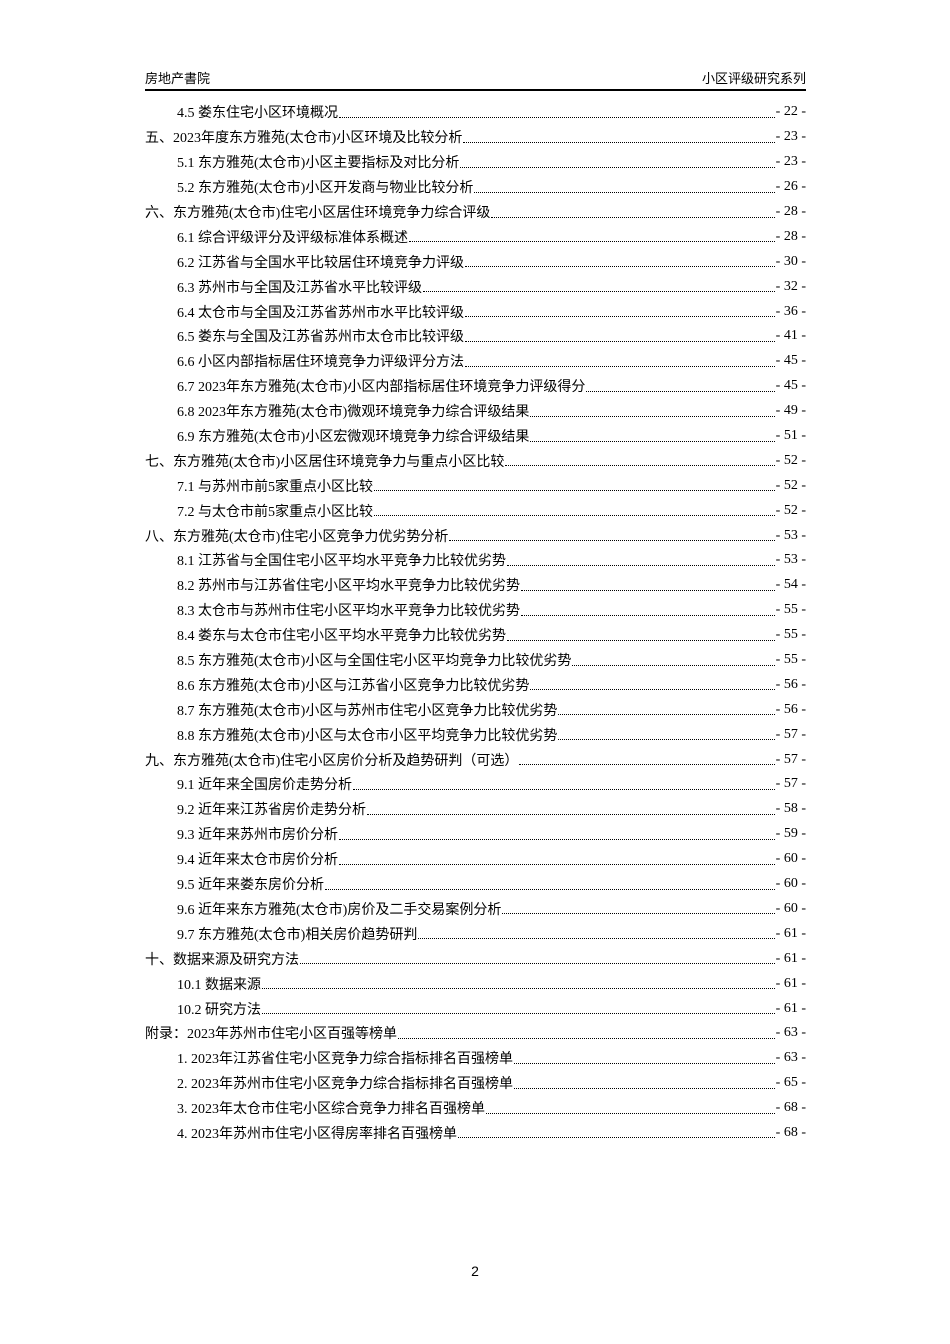 Image resolution: width=950 pixels, height=1344 pixels. What do you see at coordinates (475, 958) in the screenshot?
I see `toc-entry: 十、数据来源及研究方法 - 61 -` at bounding box center [475, 958].